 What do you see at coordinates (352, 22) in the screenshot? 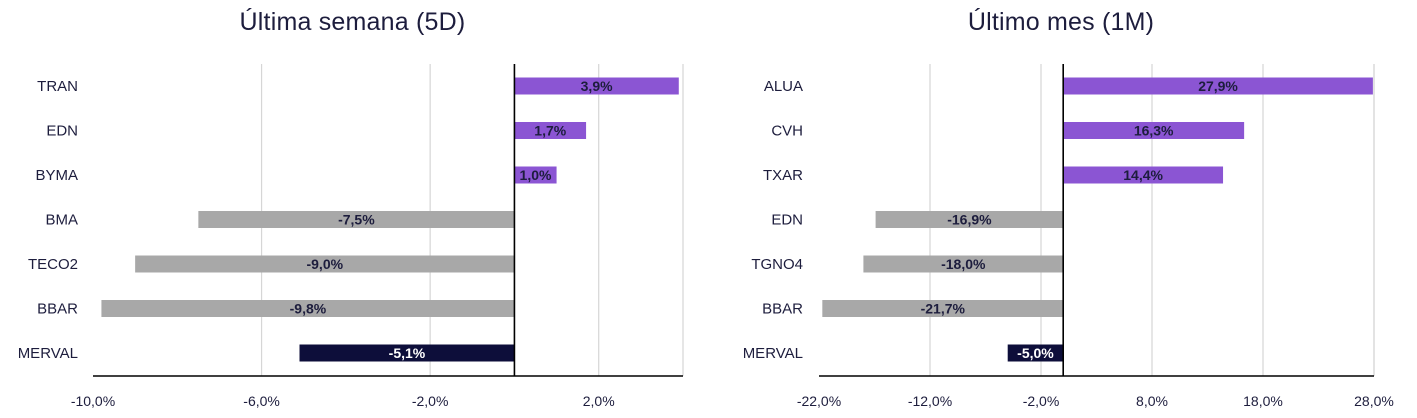
I see `chart-title: Última semana (5D)` at bounding box center [352, 22].